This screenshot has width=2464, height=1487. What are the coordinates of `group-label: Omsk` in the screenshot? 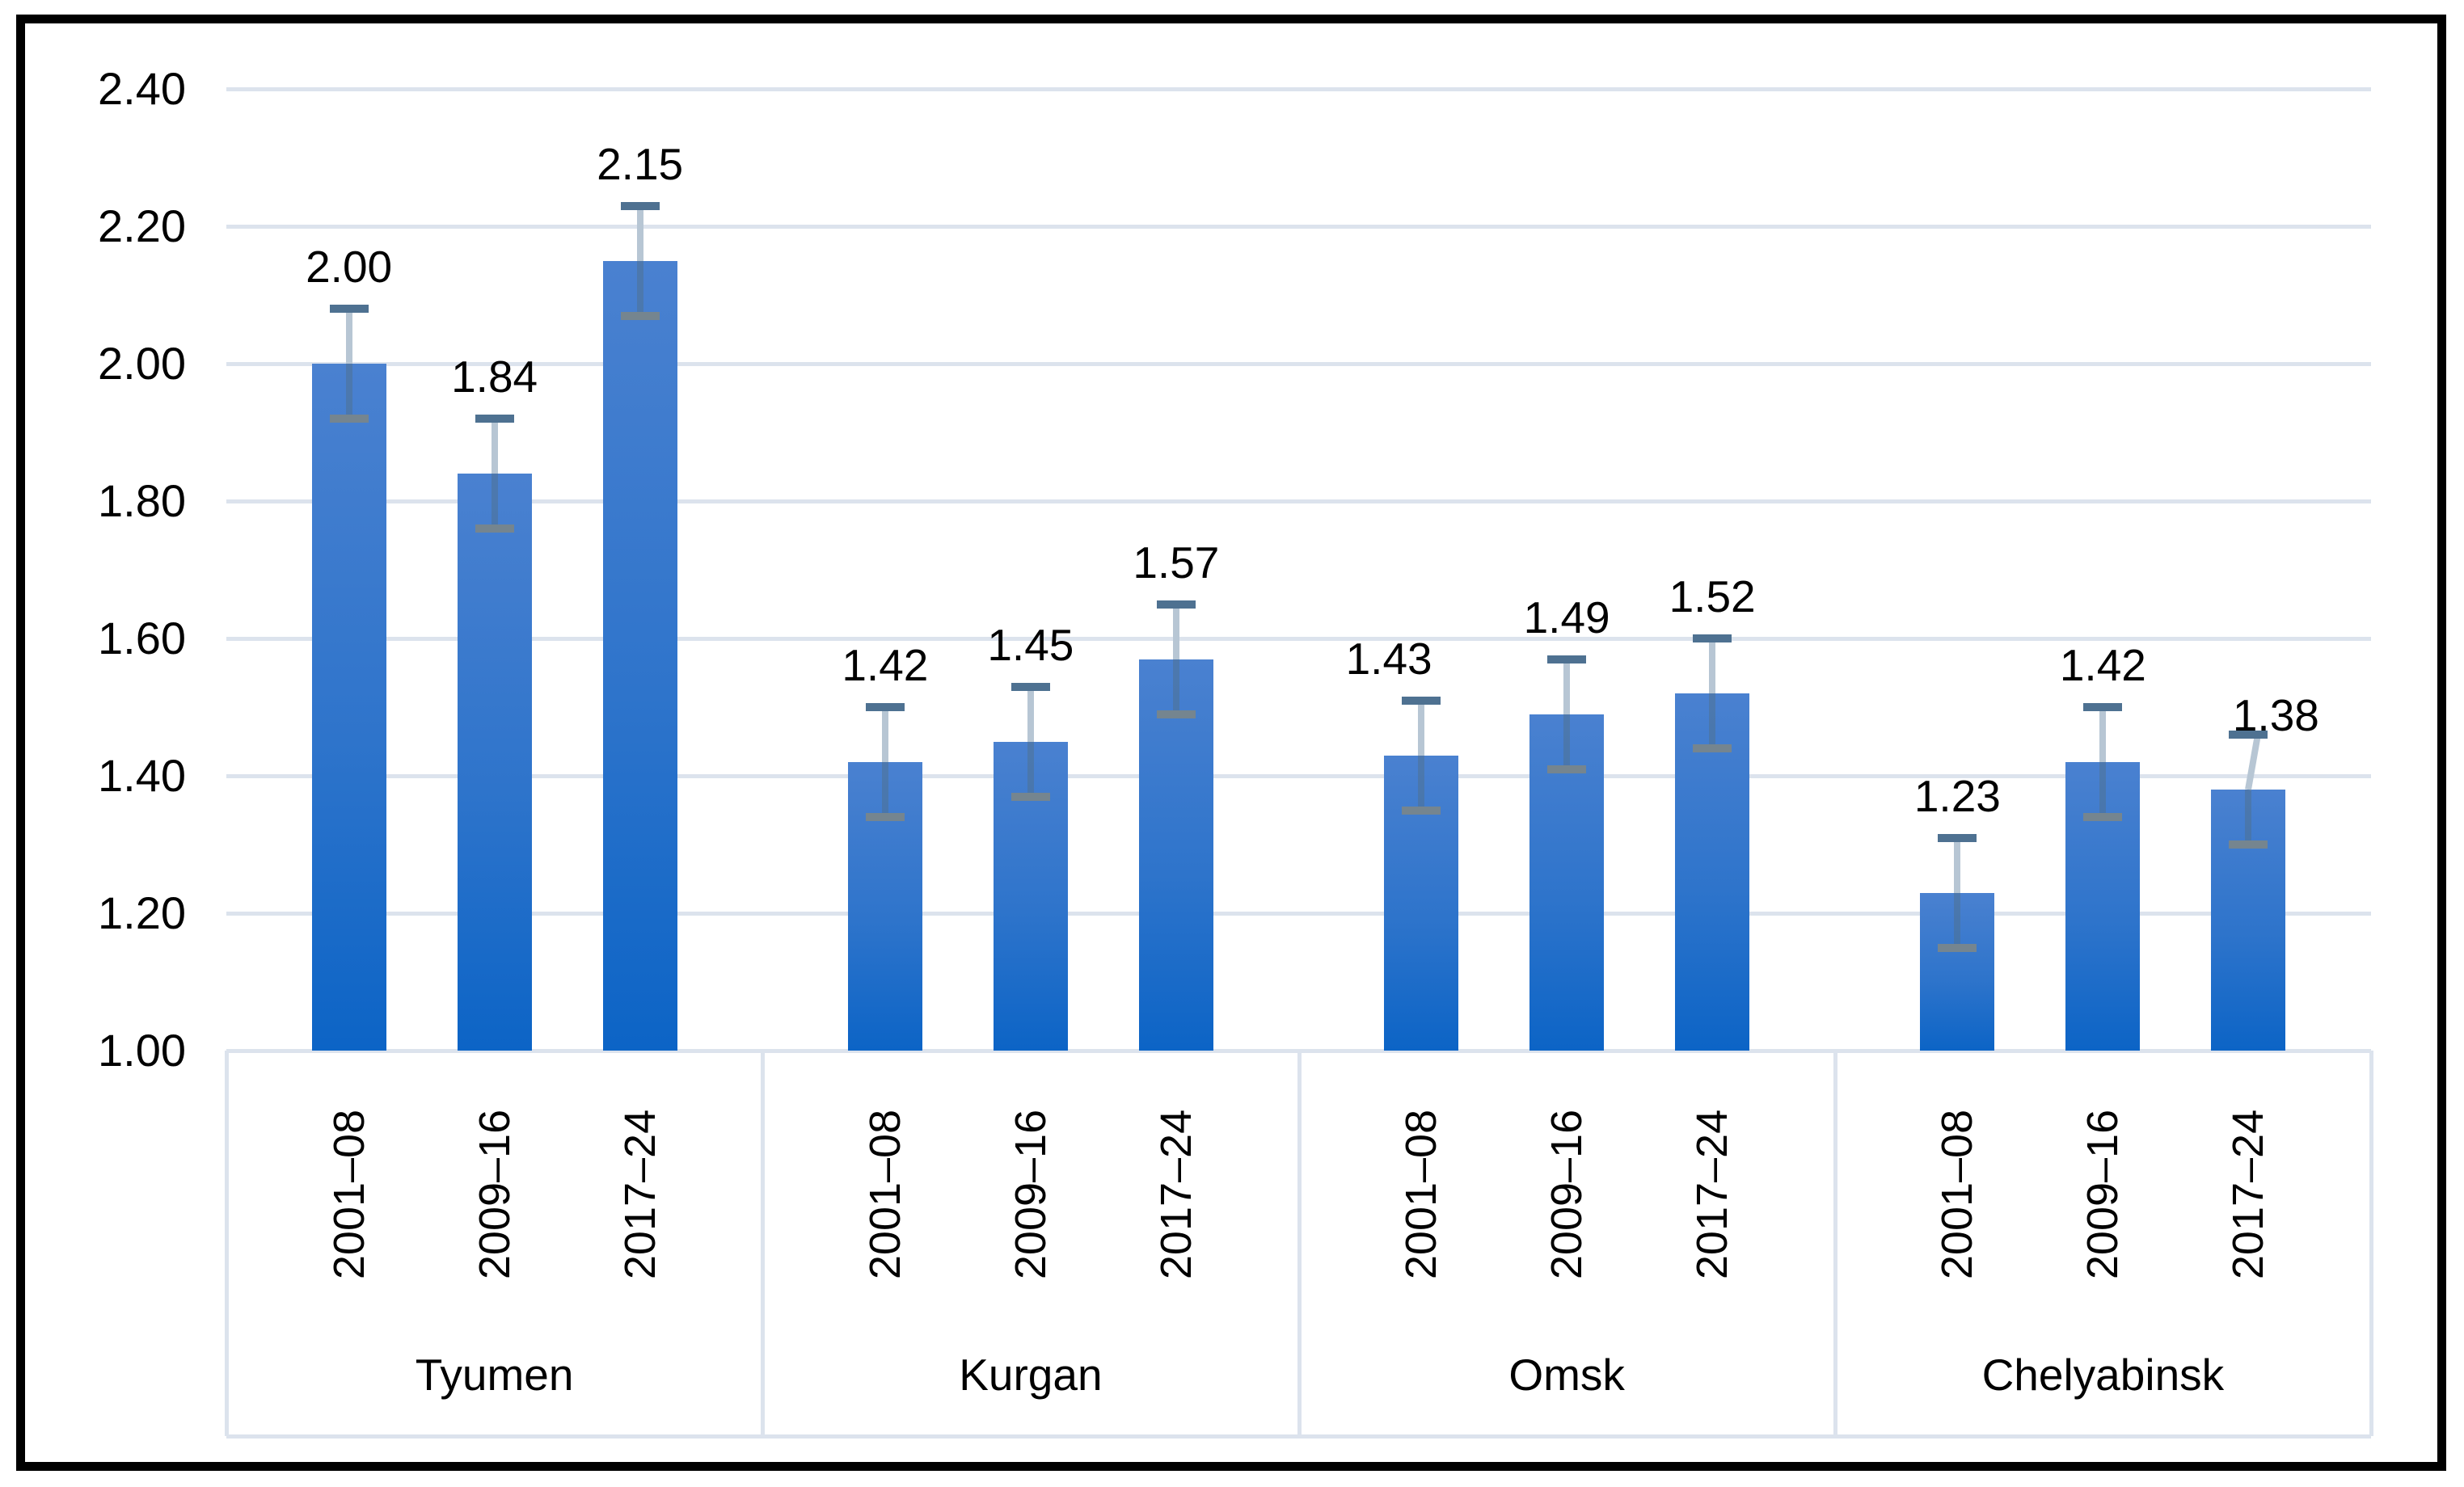 It's located at (1567, 1375).